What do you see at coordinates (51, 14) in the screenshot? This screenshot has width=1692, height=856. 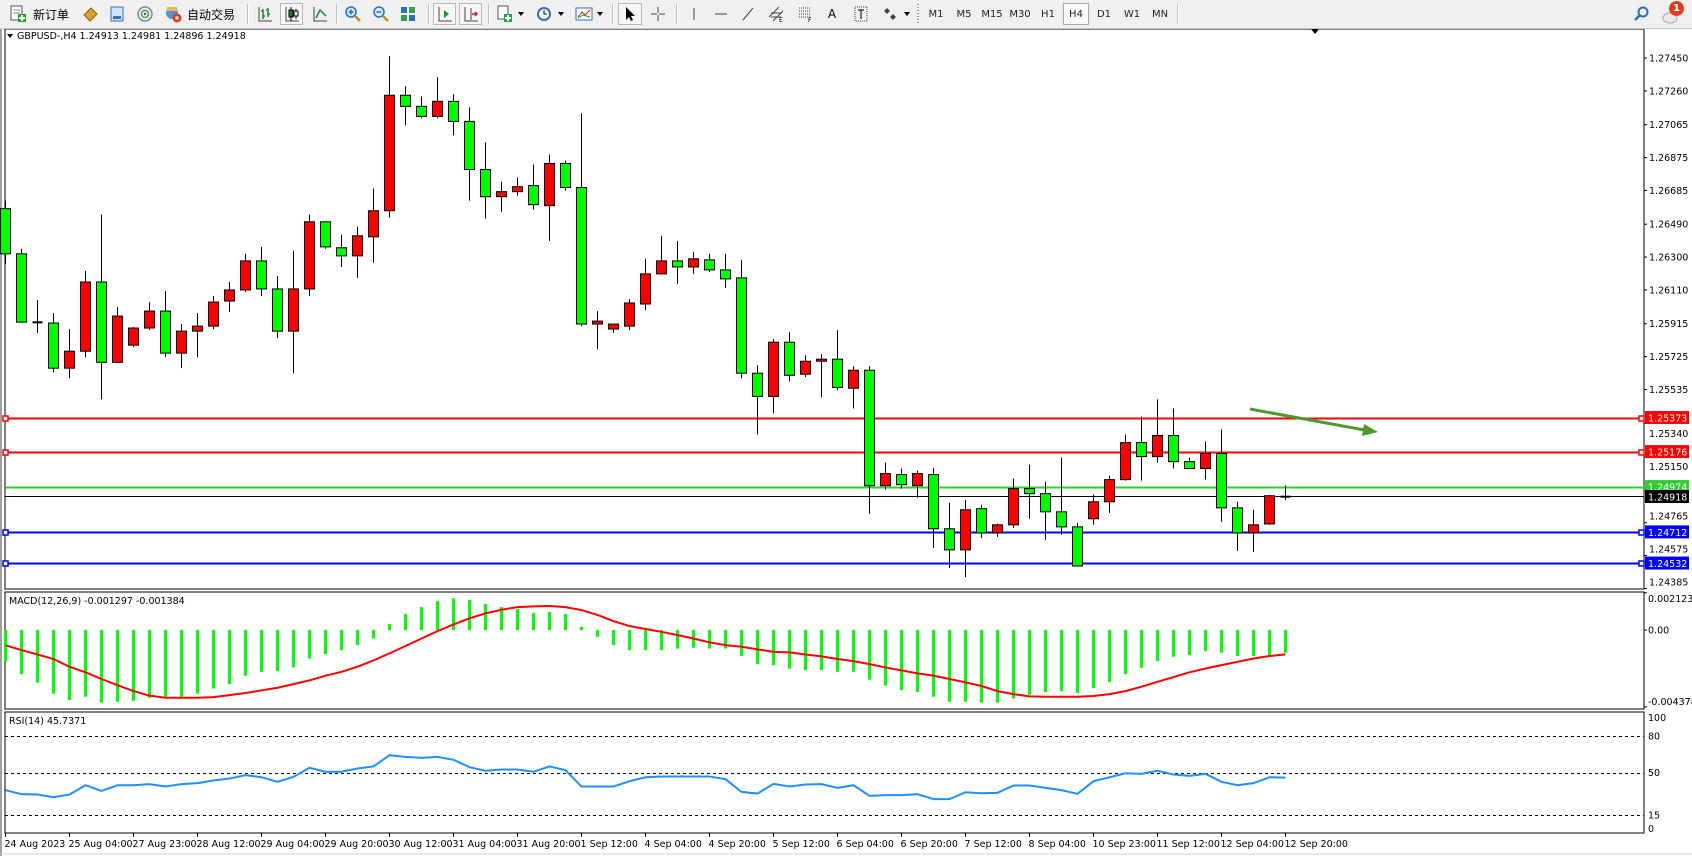 I see `new-order-button: 新订单` at bounding box center [51, 14].